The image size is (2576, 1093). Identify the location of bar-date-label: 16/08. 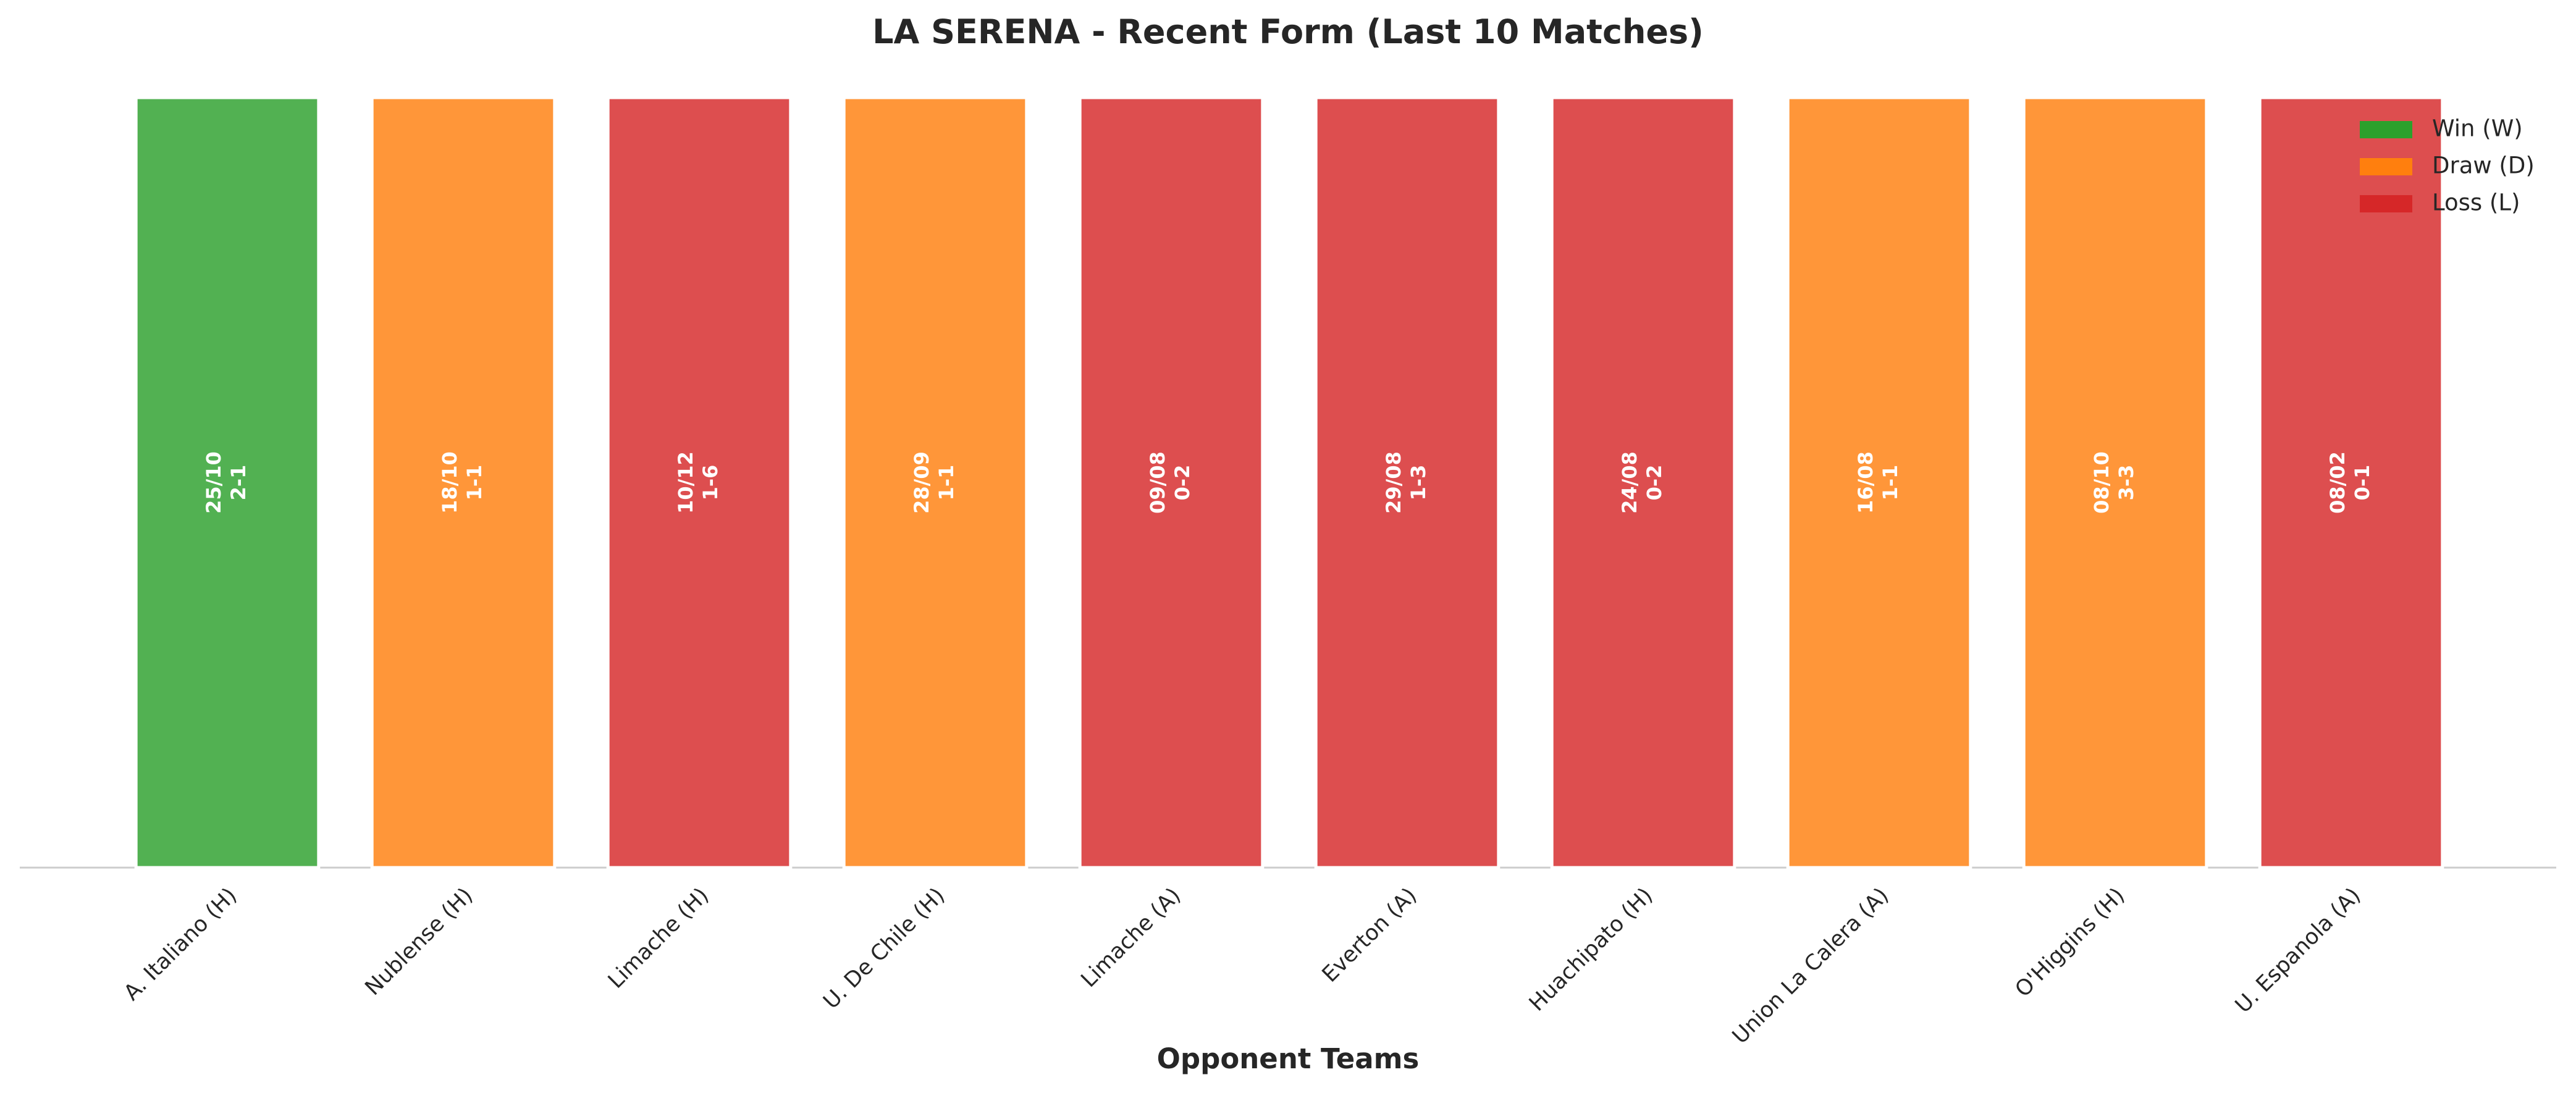
(1865, 482).